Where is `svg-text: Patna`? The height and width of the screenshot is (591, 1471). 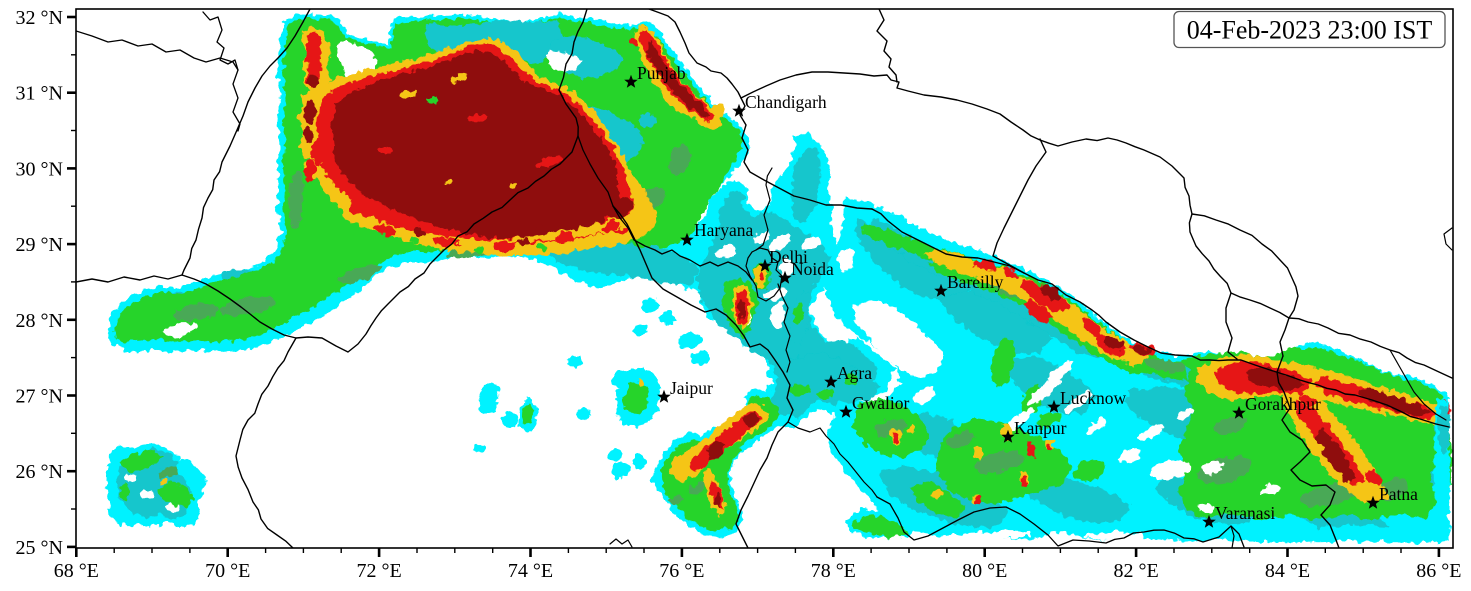 svg-text: Patna is located at coordinates (1398, 494).